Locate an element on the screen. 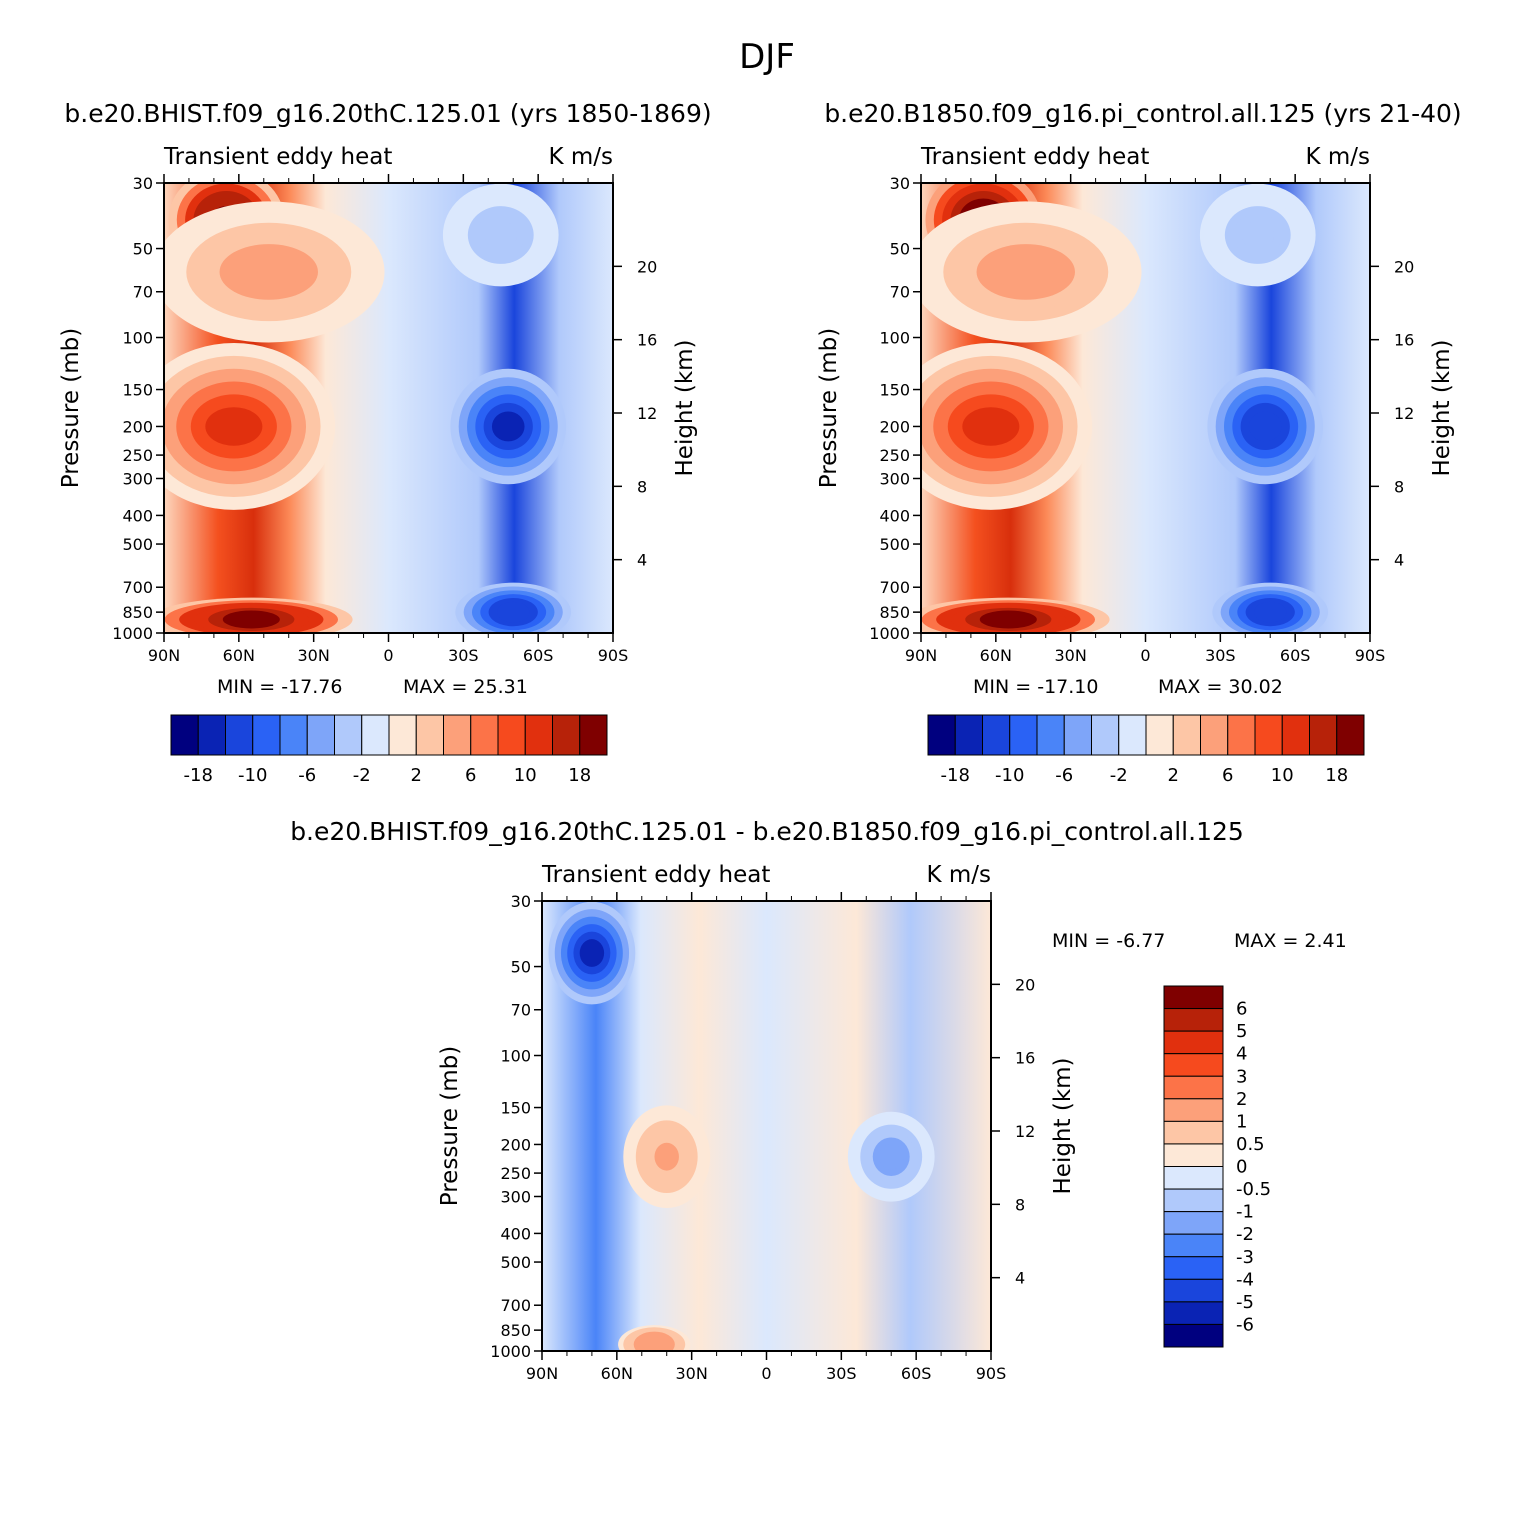 This screenshot has height=1535, width=1535. colorbar-label: 10 is located at coordinates (525, 775).